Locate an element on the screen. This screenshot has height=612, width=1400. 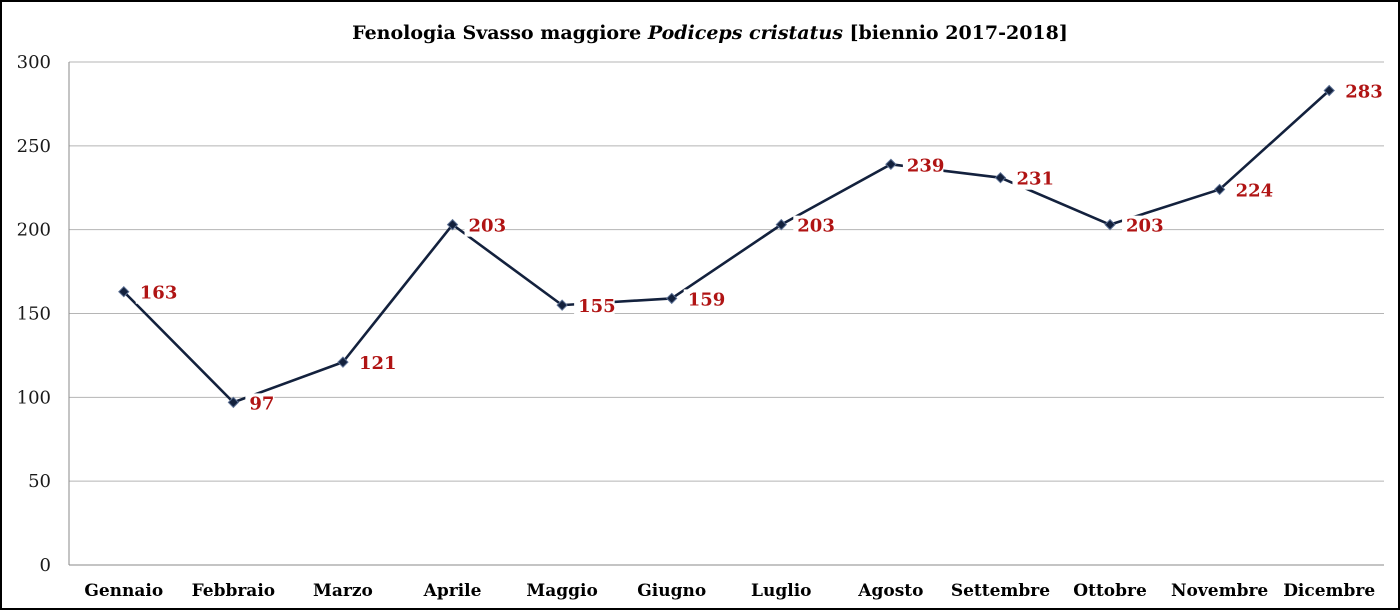
chart-title-species: Podiceps cristatus is located at coordinates (745, 33).